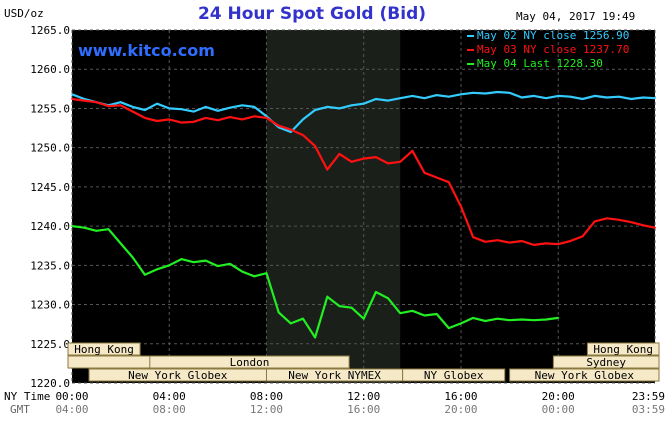 This screenshot has width=670, height=431. I want to click on website-watermark: www.kitco.com, so click(146, 50).